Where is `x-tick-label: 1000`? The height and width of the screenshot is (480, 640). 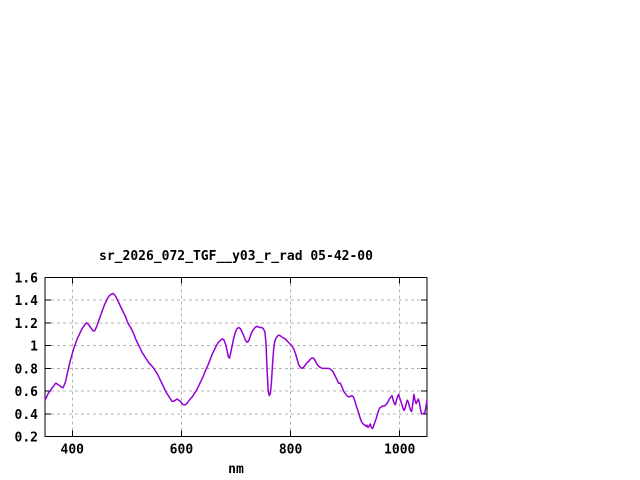 x-tick-label: 1000 is located at coordinates (399, 450).